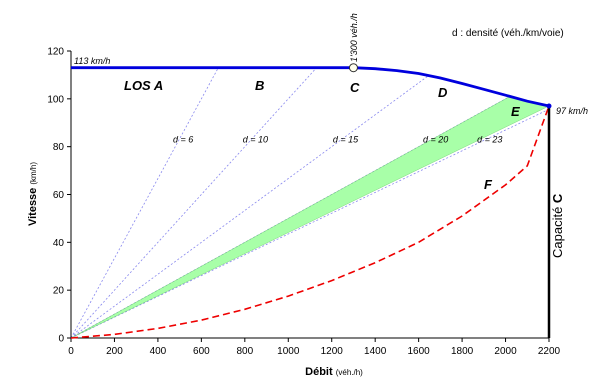 This screenshot has width=601, height=382. I want to click on capacity-speed-label: 97 km/h, so click(572, 111).